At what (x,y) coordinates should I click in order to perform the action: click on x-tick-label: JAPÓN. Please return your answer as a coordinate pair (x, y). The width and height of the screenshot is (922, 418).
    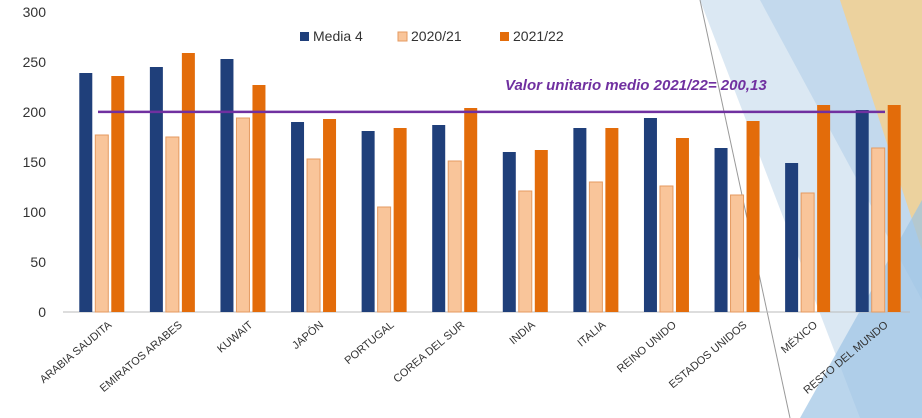
    Looking at the image, I should click on (308, 335).